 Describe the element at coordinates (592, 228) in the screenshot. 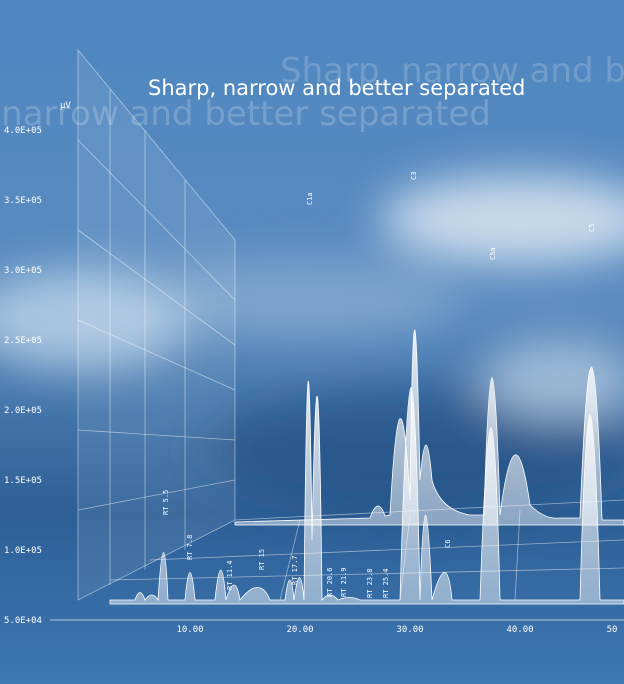

I see `peak-label: C5` at that location.